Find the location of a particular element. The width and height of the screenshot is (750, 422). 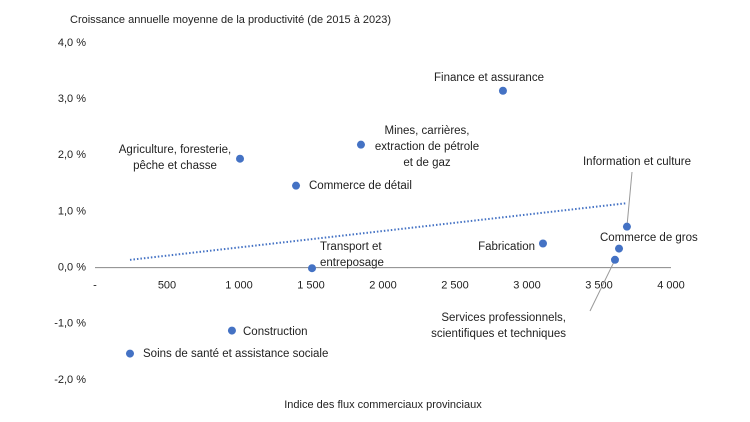

y-tick-label: 4,0 % is located at coordinates (72, 43).